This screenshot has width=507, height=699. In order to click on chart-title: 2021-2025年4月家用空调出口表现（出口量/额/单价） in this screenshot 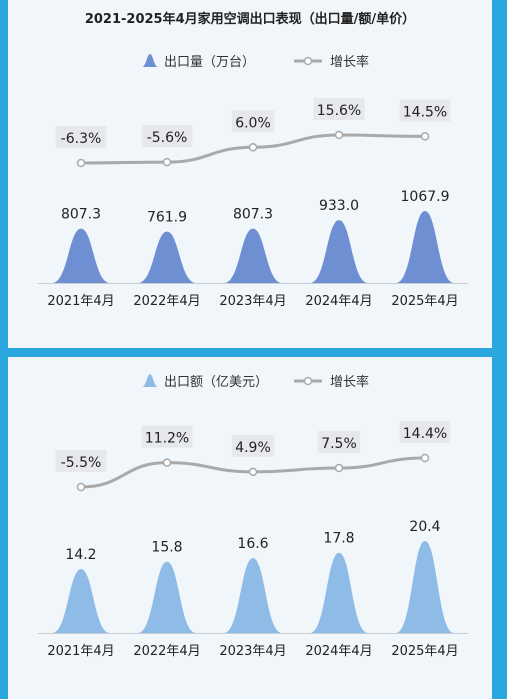, I will do `click(250, 19)`.